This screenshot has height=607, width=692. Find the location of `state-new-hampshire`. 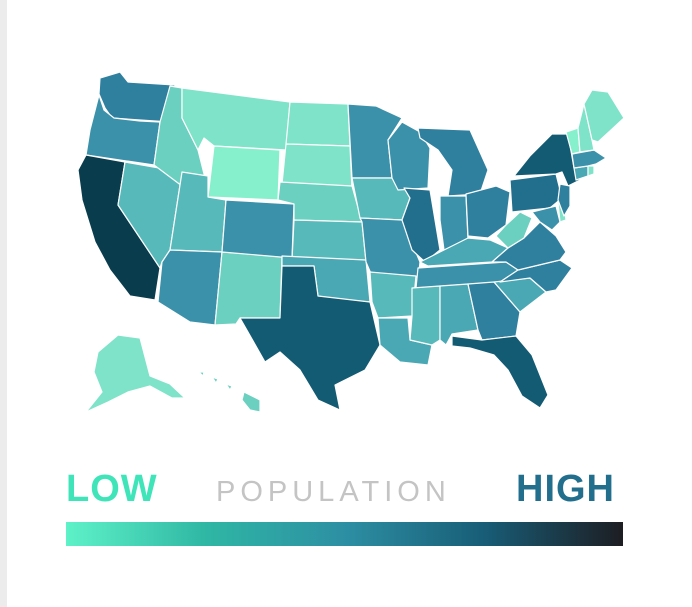

state-new-hampshire is located at coordinates (586, 128).